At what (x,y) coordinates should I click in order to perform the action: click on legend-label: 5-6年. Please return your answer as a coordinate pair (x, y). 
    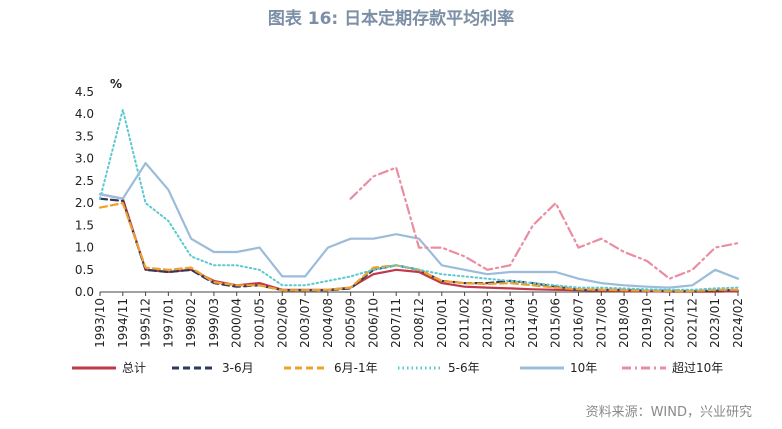
    Looking at the image, I should click on (464, 368).